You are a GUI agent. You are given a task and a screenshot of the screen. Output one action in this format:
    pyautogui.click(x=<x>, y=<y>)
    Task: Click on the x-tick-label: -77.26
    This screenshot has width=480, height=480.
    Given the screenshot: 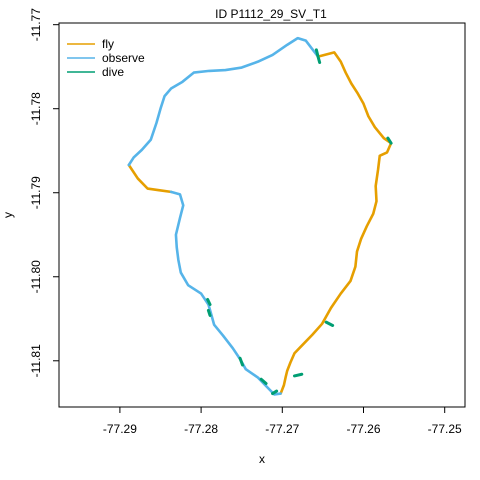 What is the action you would take?
    pyautogui.click(x=363, y=429)
    